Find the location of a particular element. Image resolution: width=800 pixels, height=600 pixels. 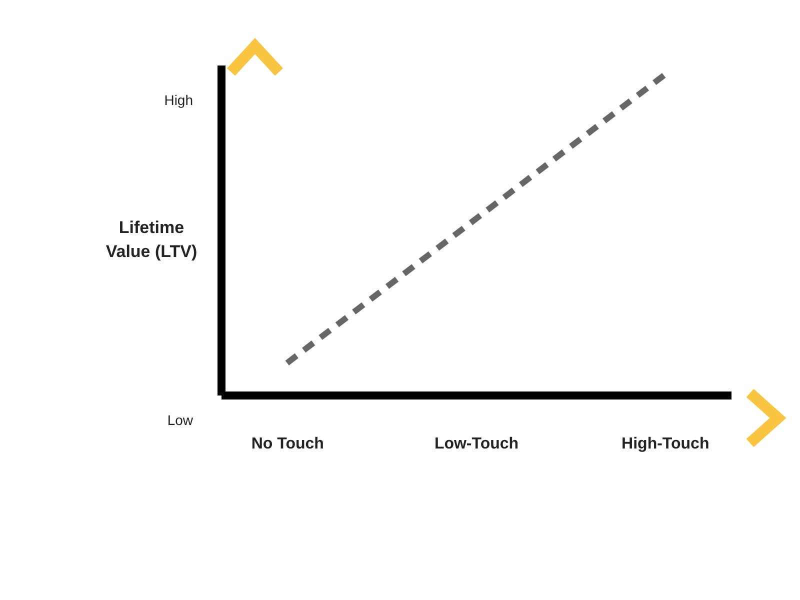

x-tick-label: Low-Touch is located at coordinates (476, 444).